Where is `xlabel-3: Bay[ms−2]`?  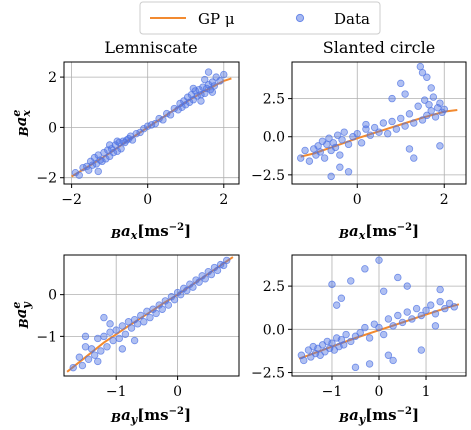
xlabel-3: Bay[ms−2] is located at coordinates (378, 416).